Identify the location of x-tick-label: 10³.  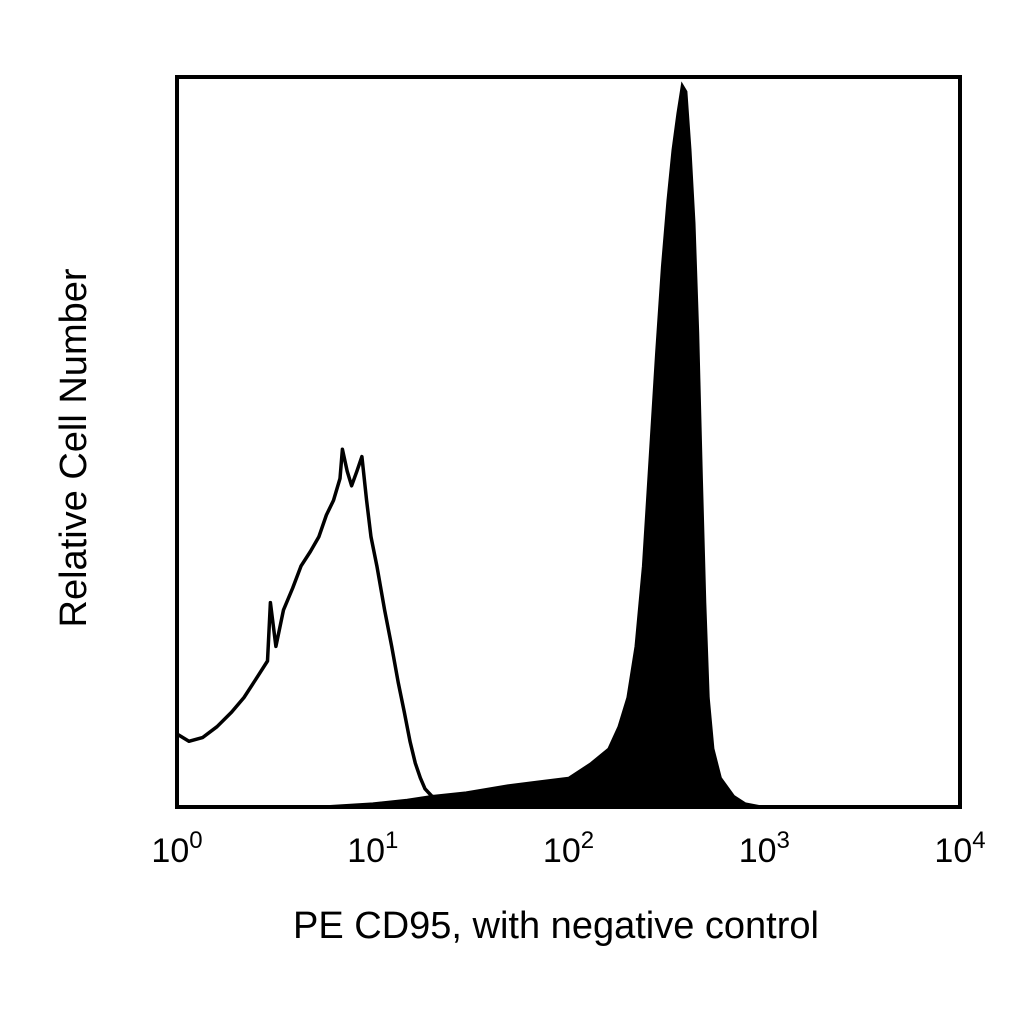
(764, 848).